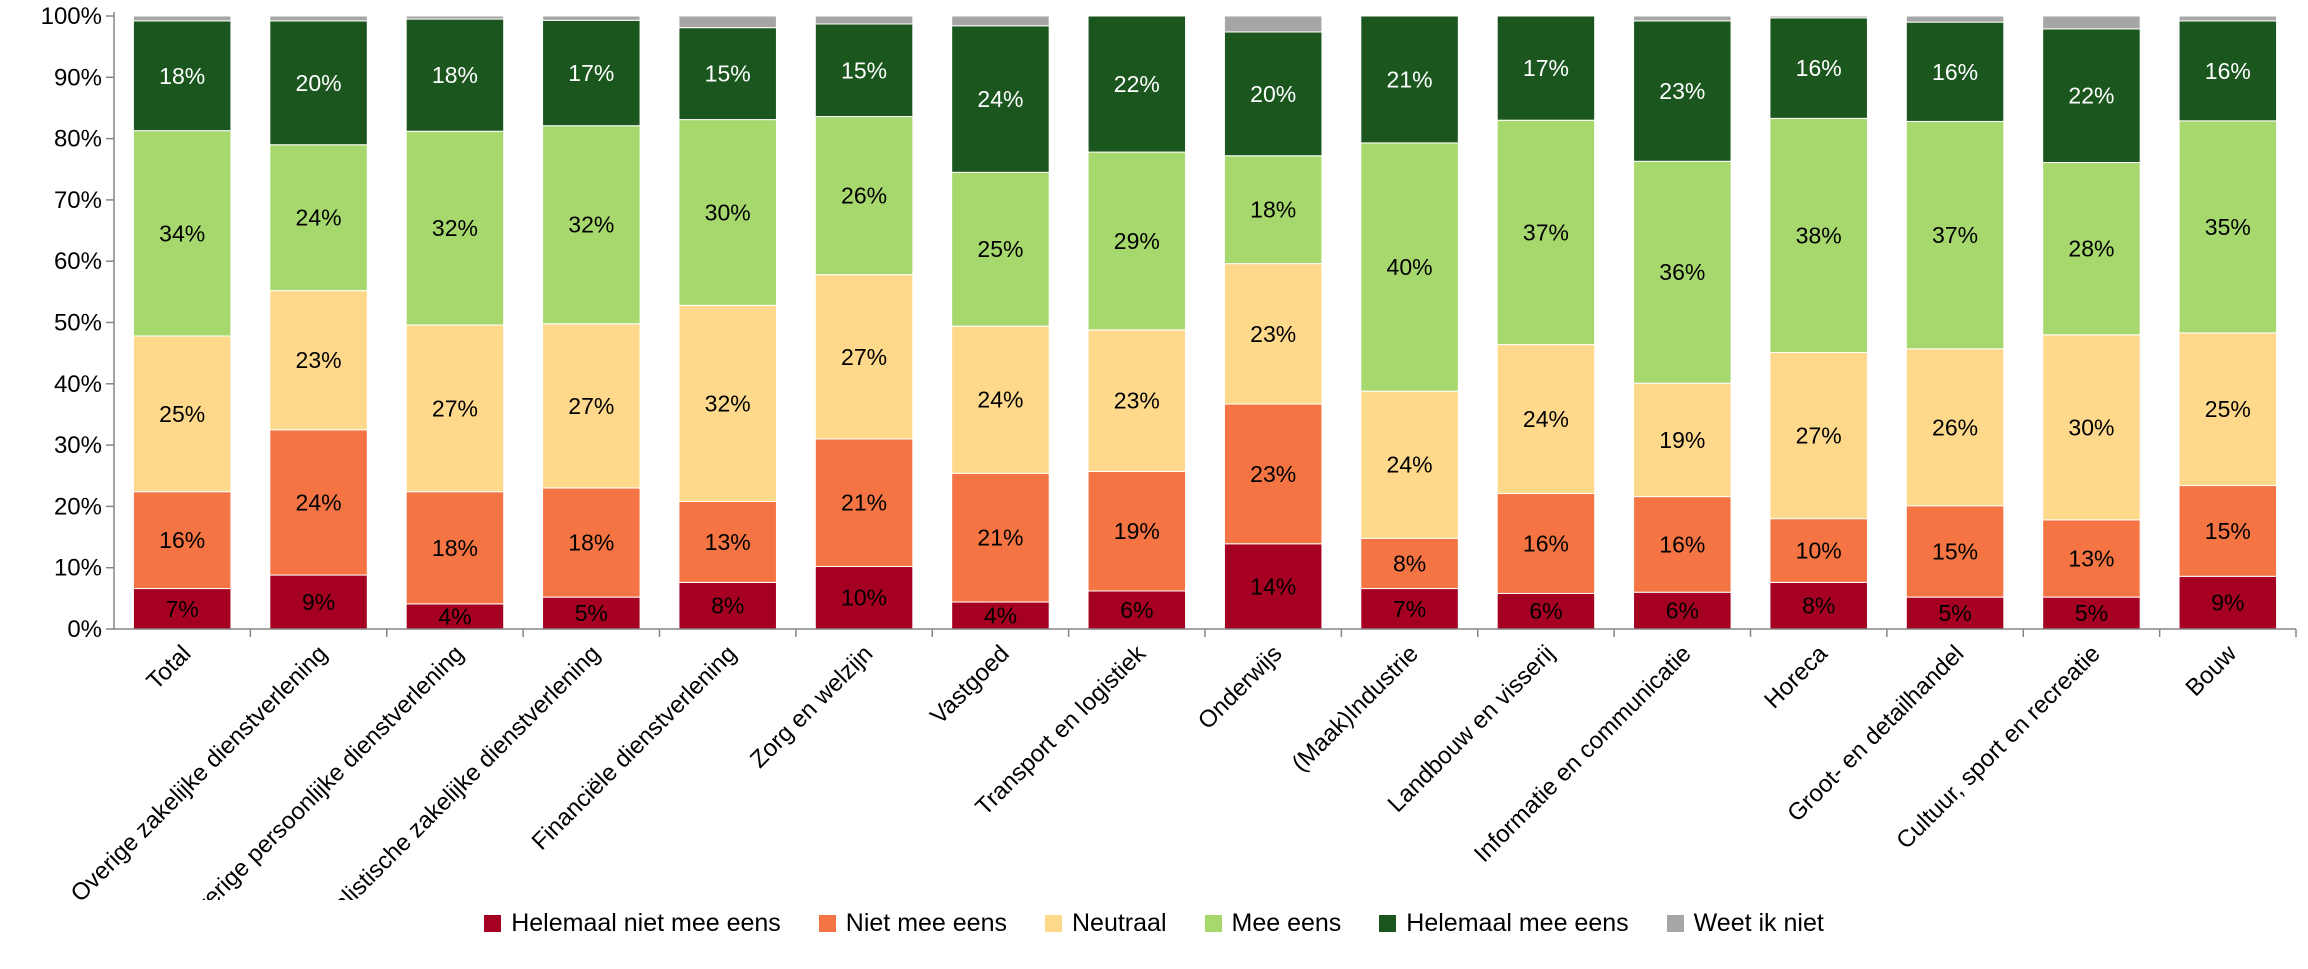 The image size is (2308, 969). What do you see at coordinates (78, 506) in the screenshot?
I see `y-tick-label: 20%` at bounding box center [78, 506].